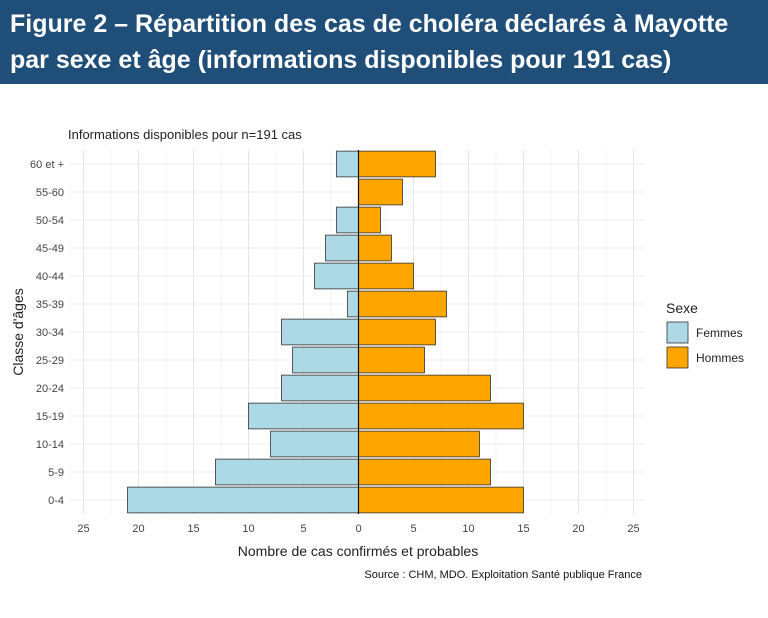 The height and width of the screenshot is (618, 768). Describe the element at coordinates (50, 221) in the screenshot. I see `y-tick-label: 50-54` at that location.